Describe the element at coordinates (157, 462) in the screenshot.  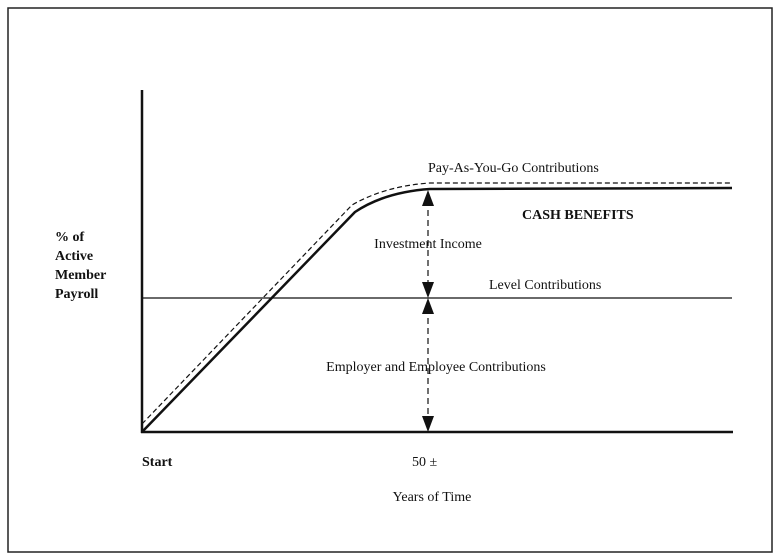
I see `x-start: Start` at that location.